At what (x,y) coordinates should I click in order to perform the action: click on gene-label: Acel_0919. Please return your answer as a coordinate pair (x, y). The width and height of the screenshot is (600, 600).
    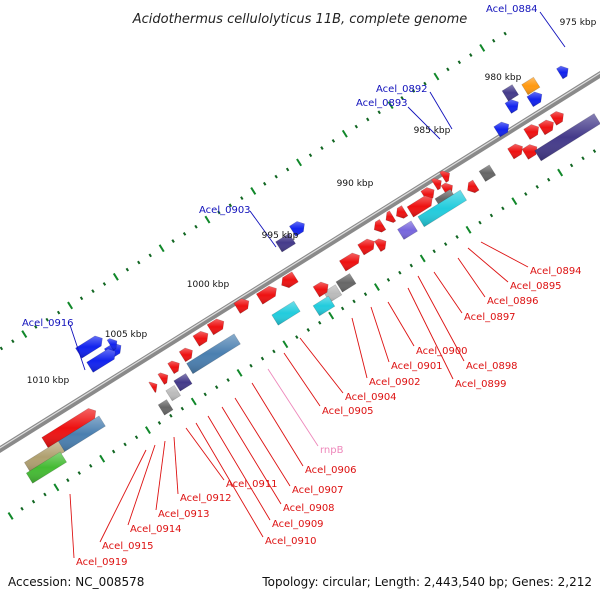
    Looking at the image, I should click on (102, 562).